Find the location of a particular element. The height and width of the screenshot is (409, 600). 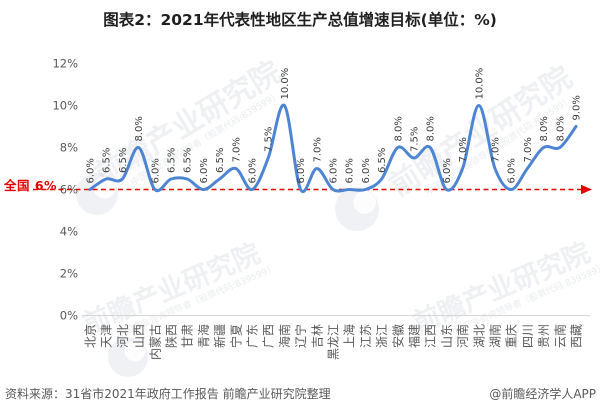

data-point-label: 10.0% is located at coordinates (479, 84).